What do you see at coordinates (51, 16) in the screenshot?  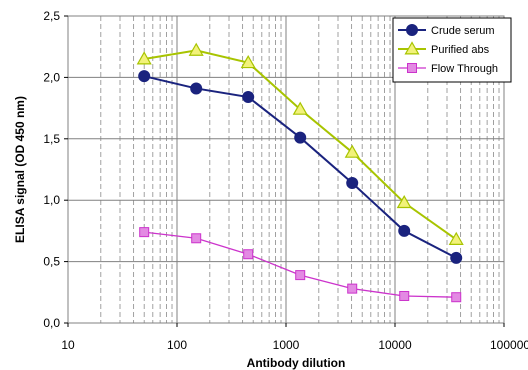 I see `y-tick-label: 2,5` at bounding box center [51, 16].